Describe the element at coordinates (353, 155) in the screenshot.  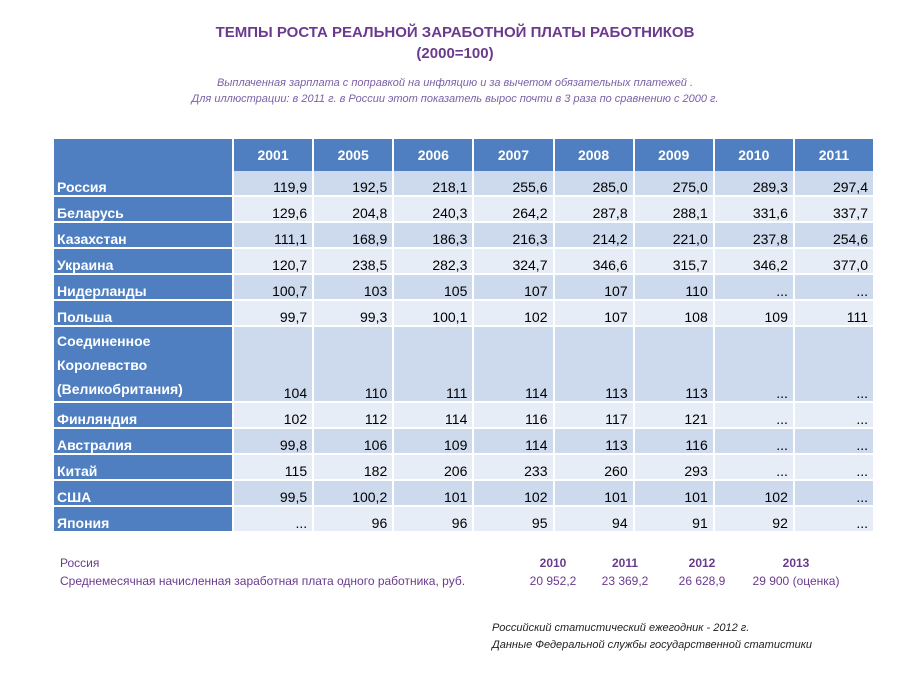
I see `header-year: 2005` at that location.